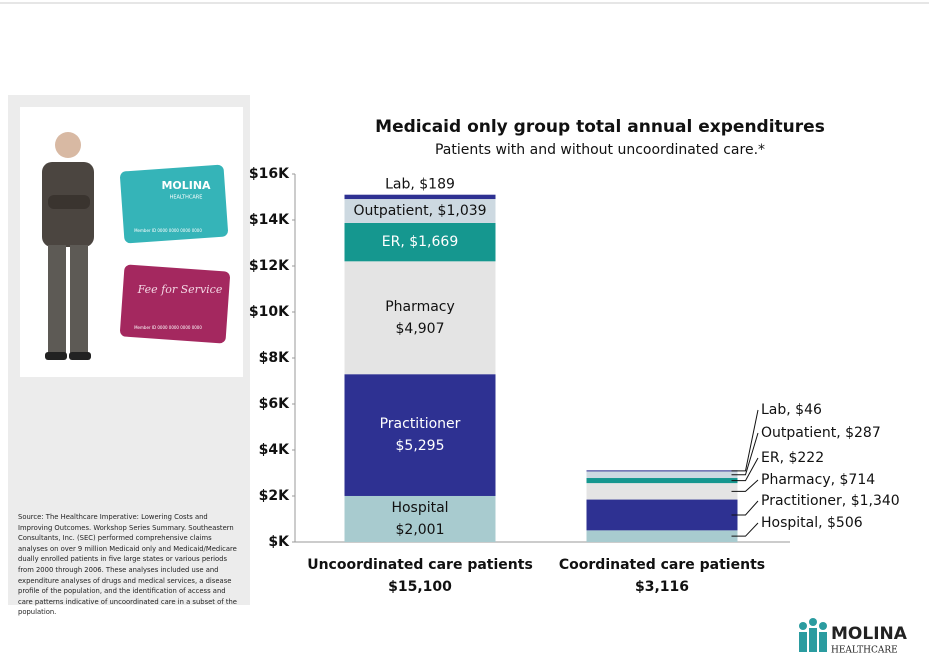 This screenshot has width=929, height=657. I want to click on y-tick-label: $K, so click(279, 542).